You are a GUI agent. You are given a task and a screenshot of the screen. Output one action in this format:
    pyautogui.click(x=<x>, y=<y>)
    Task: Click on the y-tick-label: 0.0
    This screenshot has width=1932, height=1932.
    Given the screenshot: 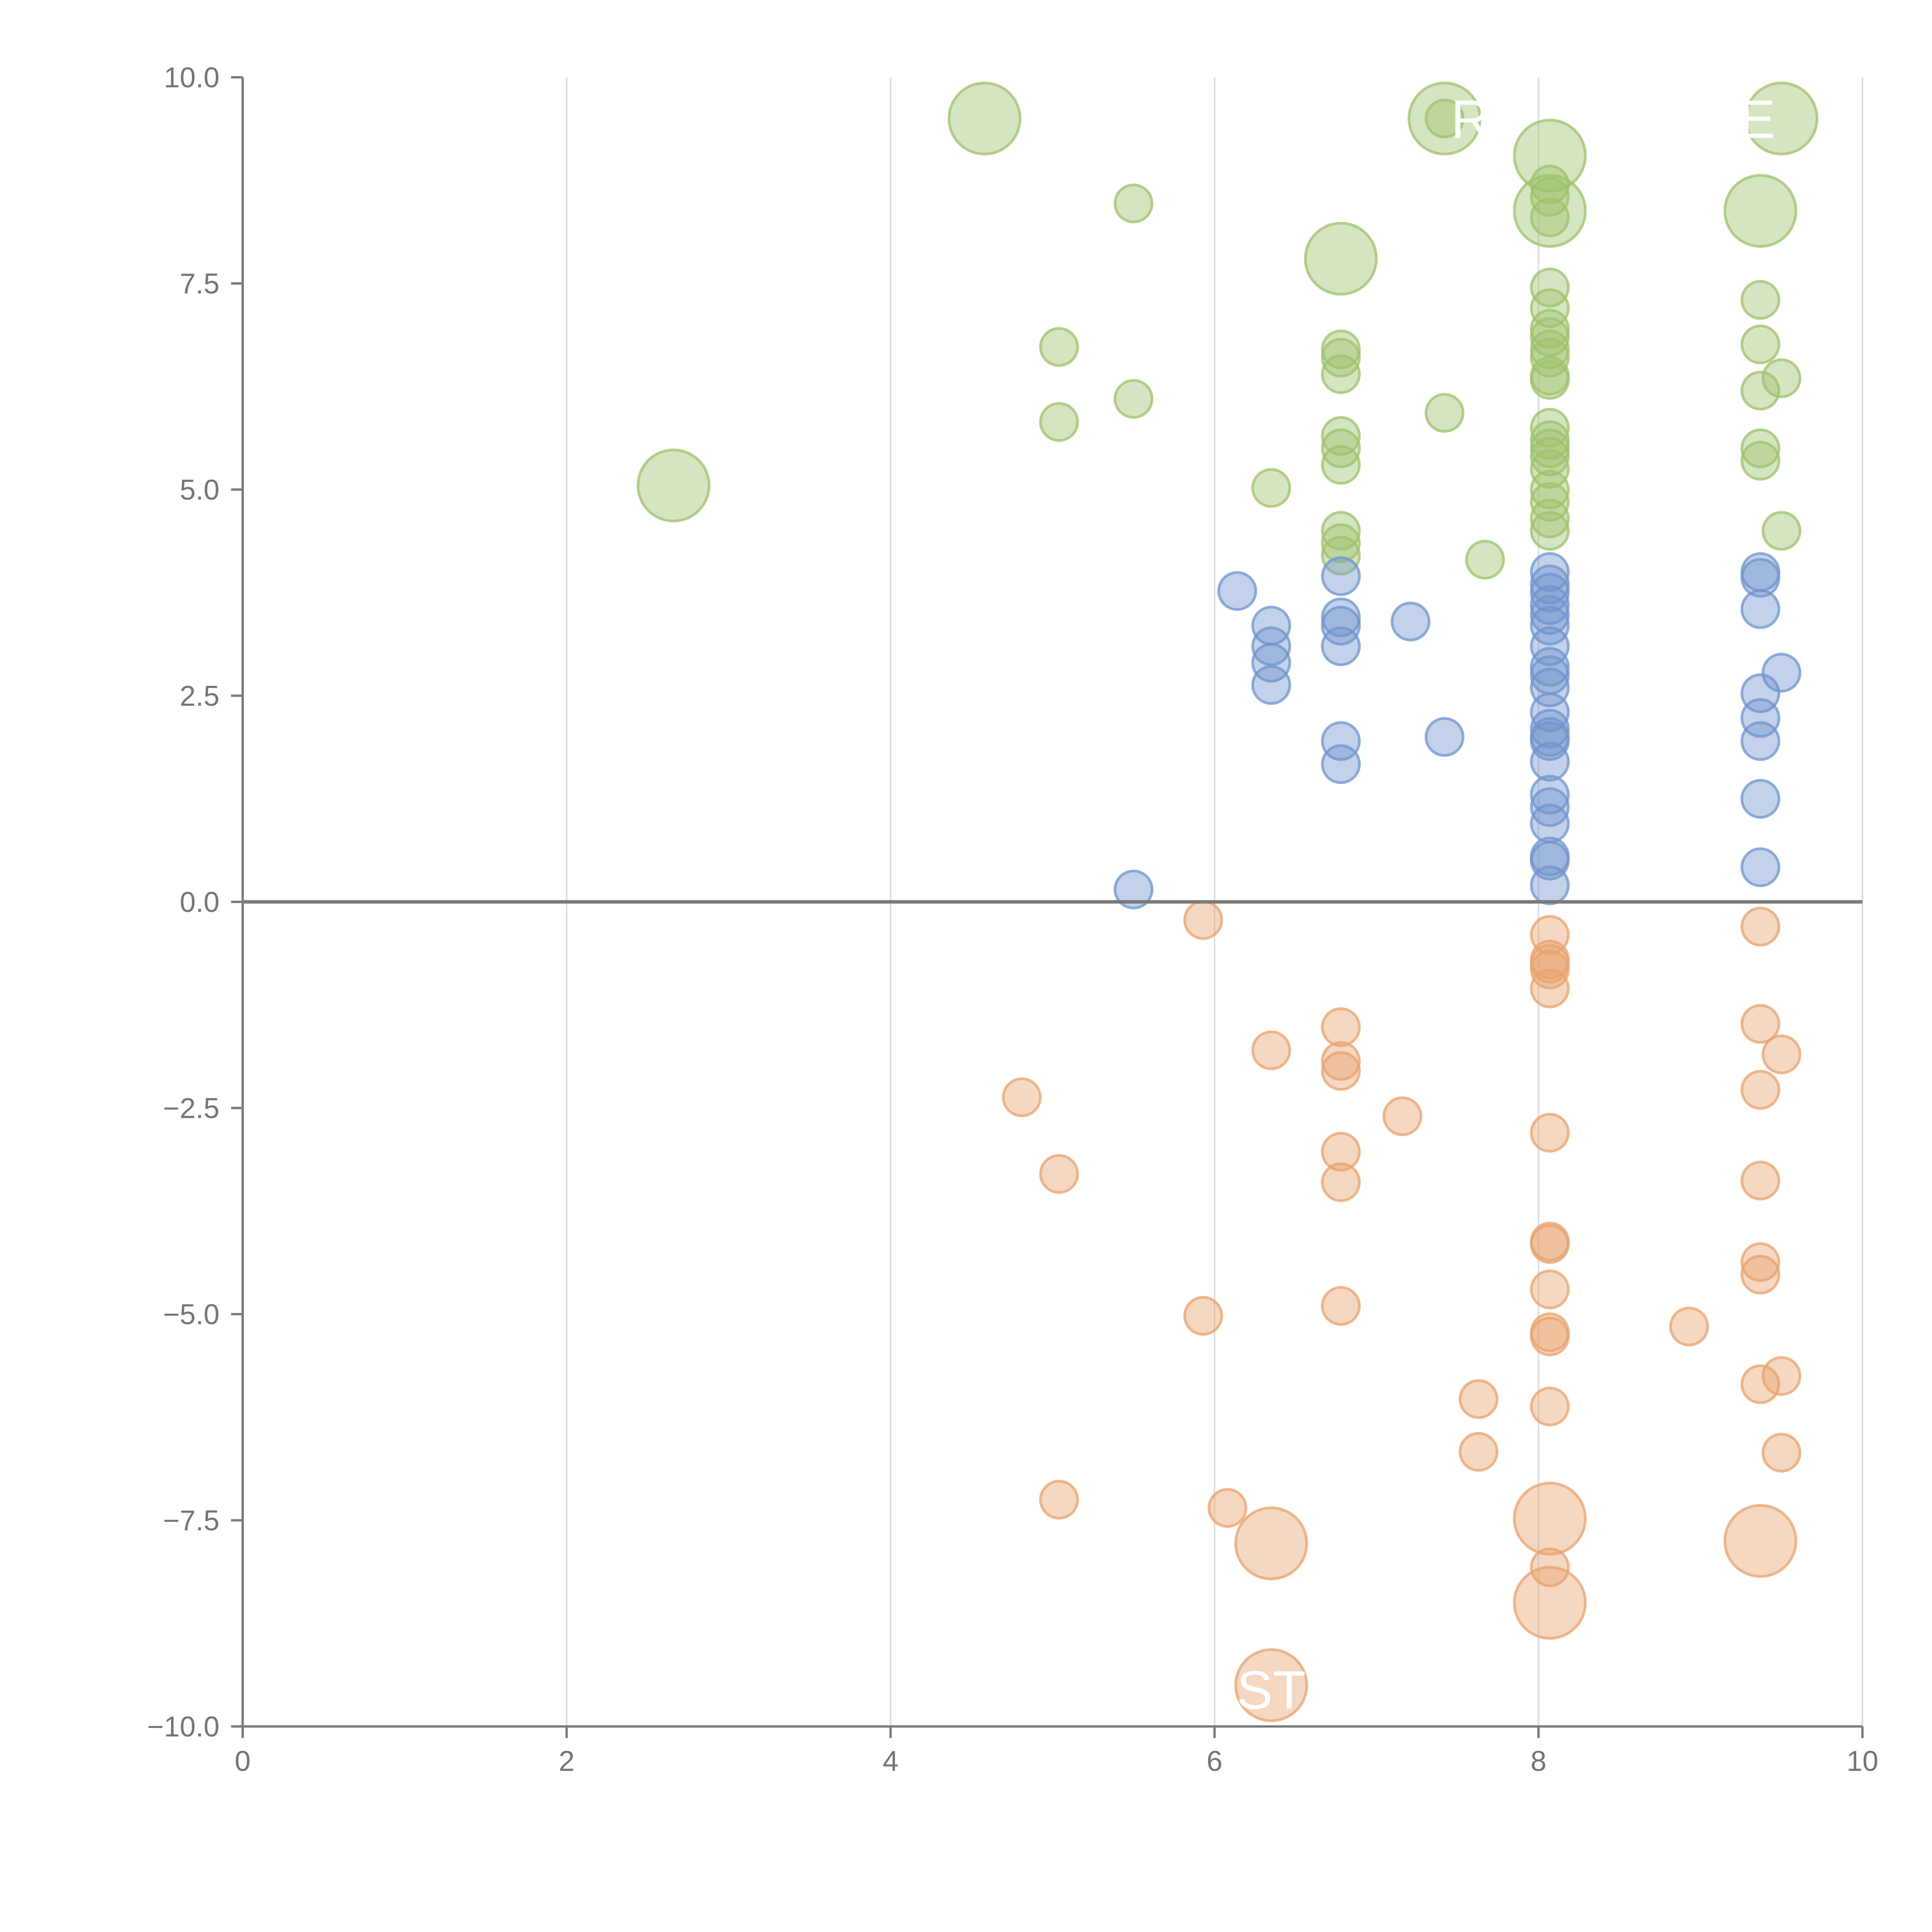 What is the action you would take?
    pyautogui.click(x=200, y=902)
    